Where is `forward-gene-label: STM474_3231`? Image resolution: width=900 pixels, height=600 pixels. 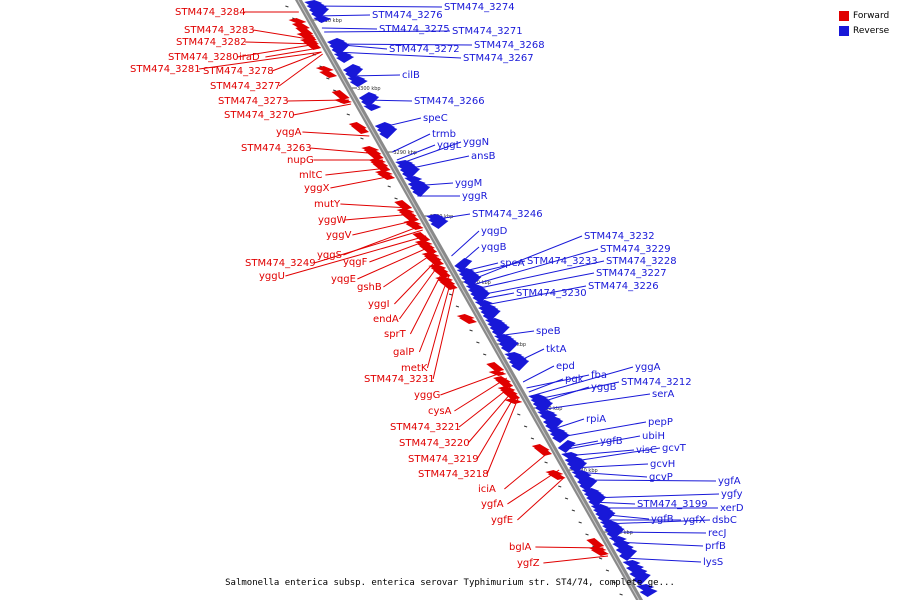
forward-gene-label: STM474_3231 is located at coordinates (399, 379).